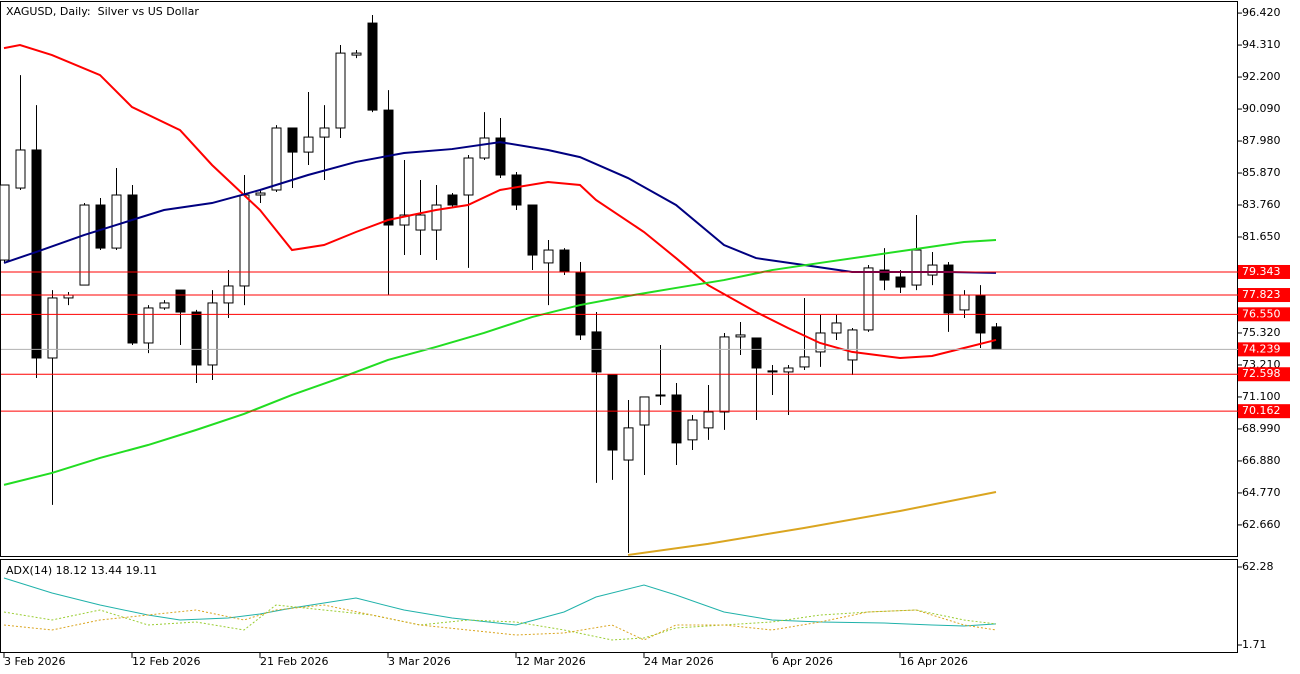 This screenshot has height=674, width=1300. Describe the element at coordinates (802, 661) in the screenshot. I see `x-tick-label: 6 Apr 2026` at that location.